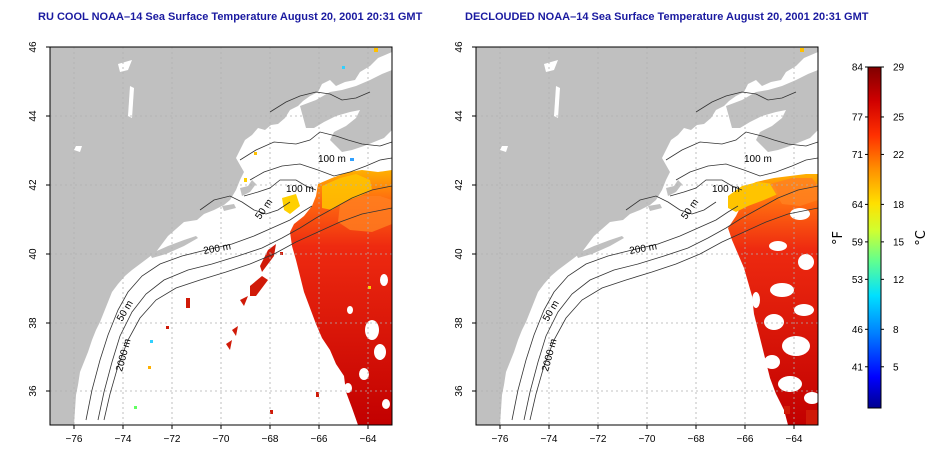 This screenshot has height=475, width=950. I want to click on left-lat-tick-labels: 36 38 40 42 44 46, so click(33, 219).